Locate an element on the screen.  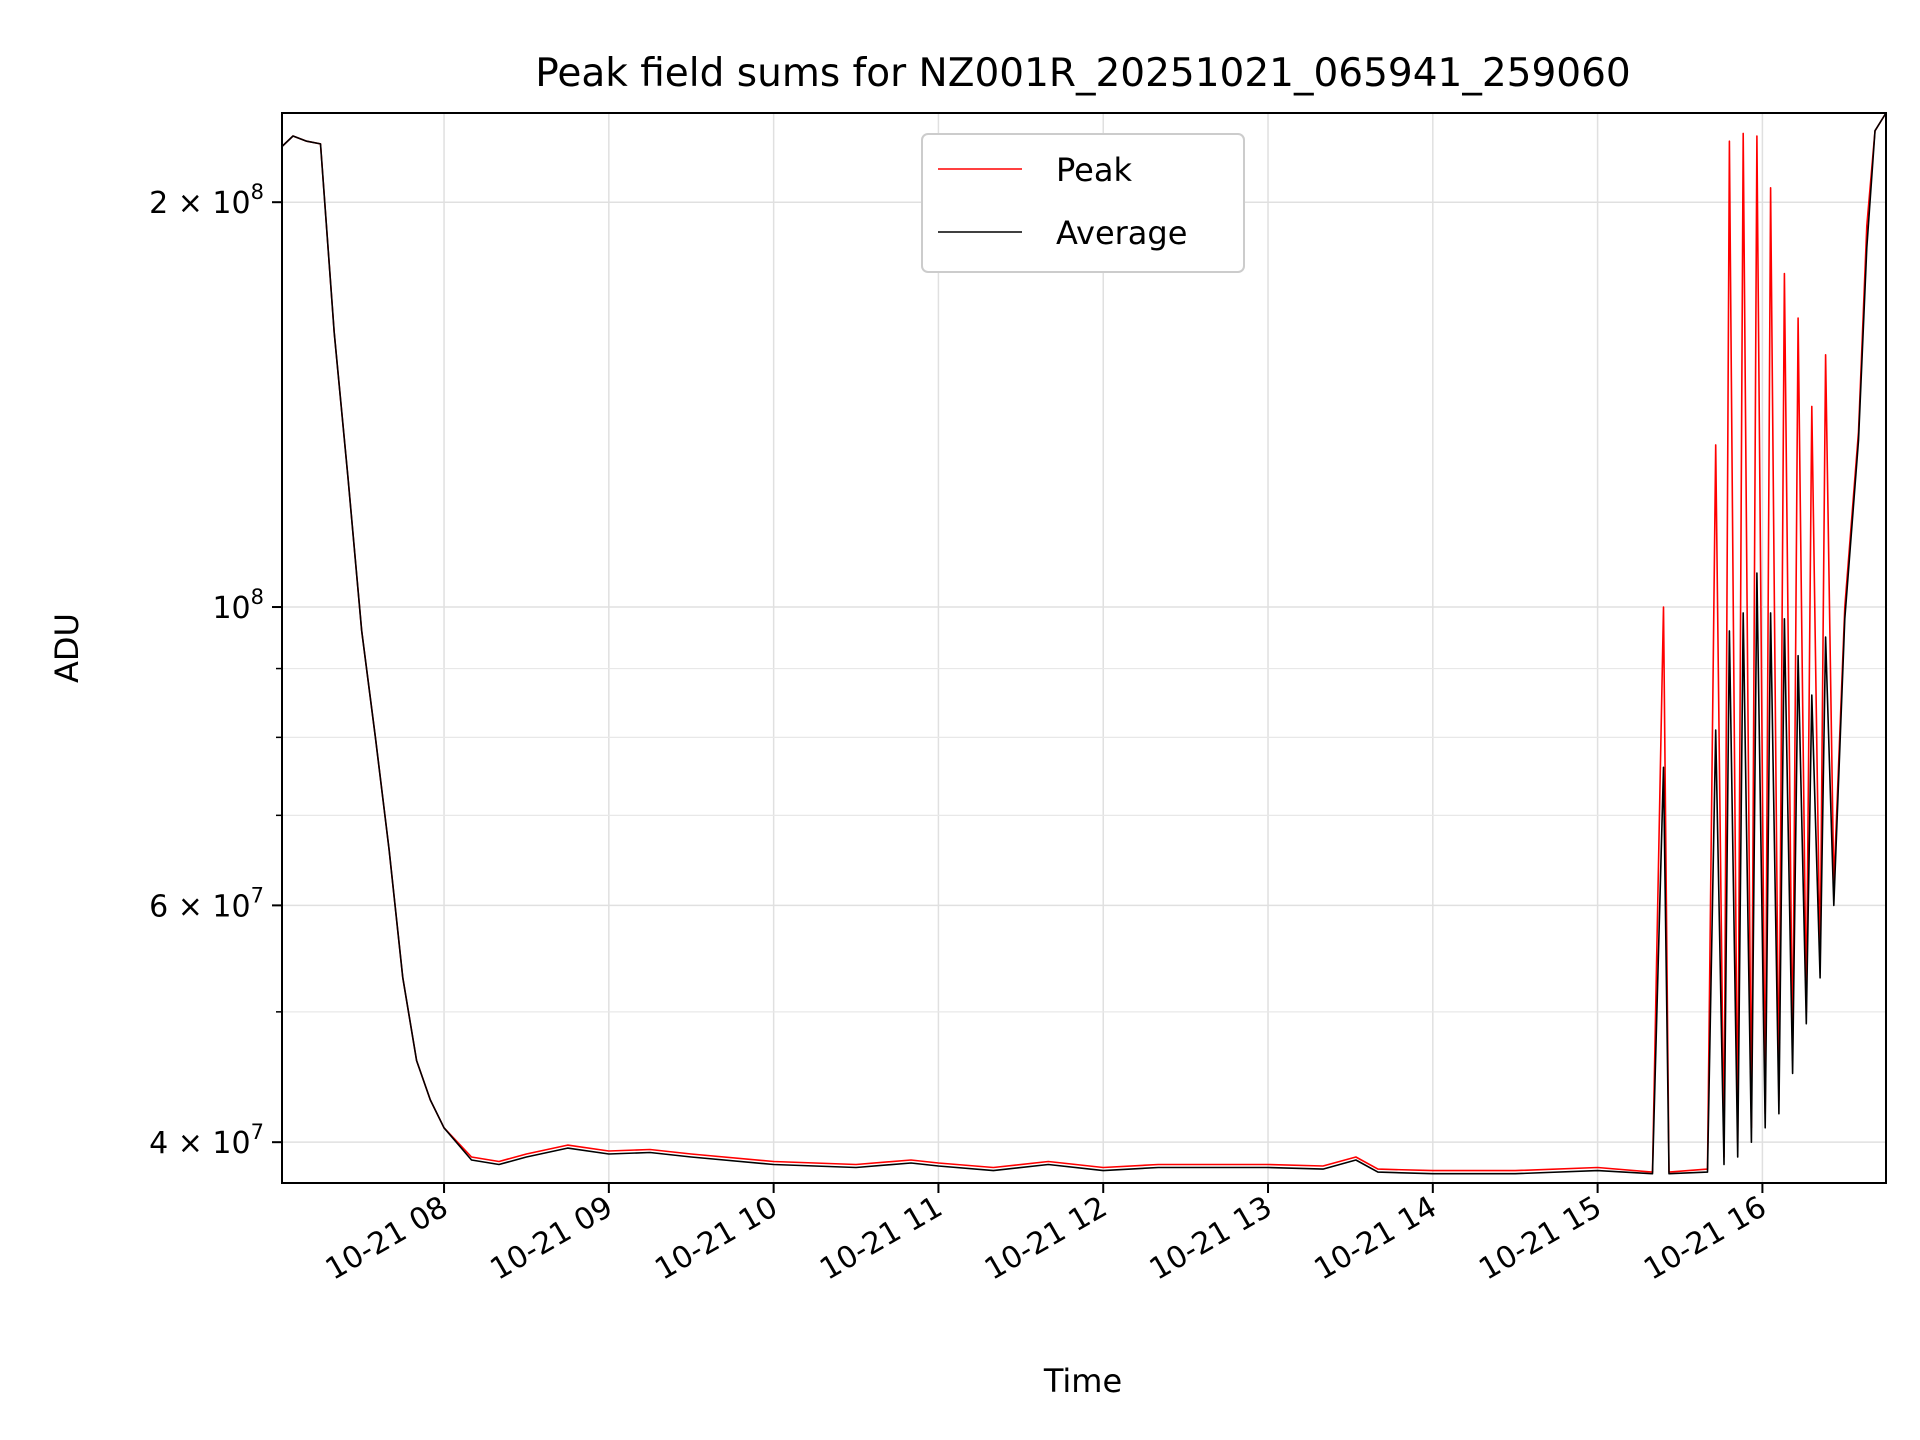
y-tick-base: 6 × 10 is located at coordinates (199, 906).